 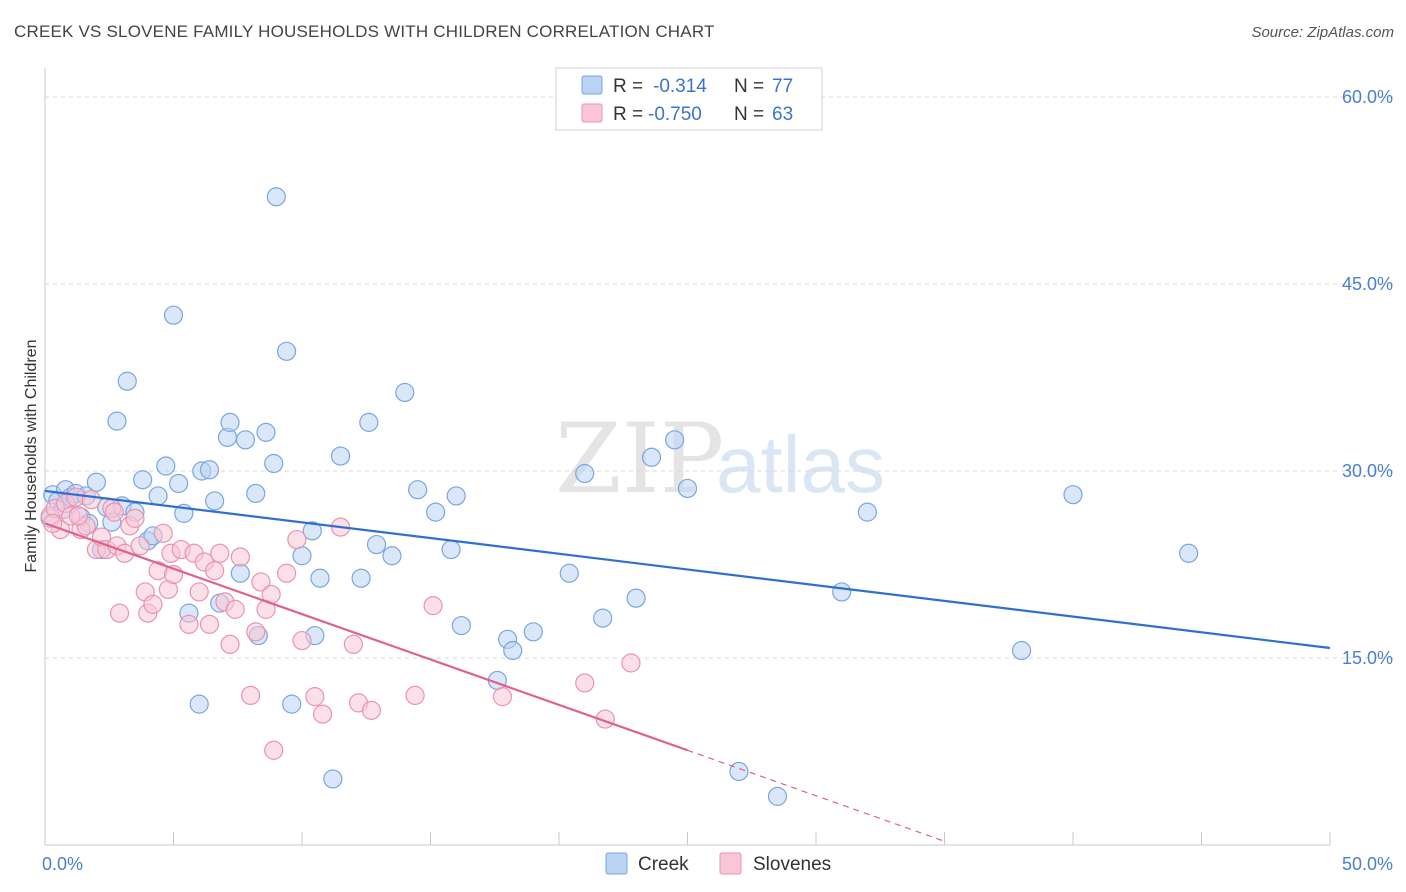 I want to click on slovene-trend-extension, so click(x=816, y=795).